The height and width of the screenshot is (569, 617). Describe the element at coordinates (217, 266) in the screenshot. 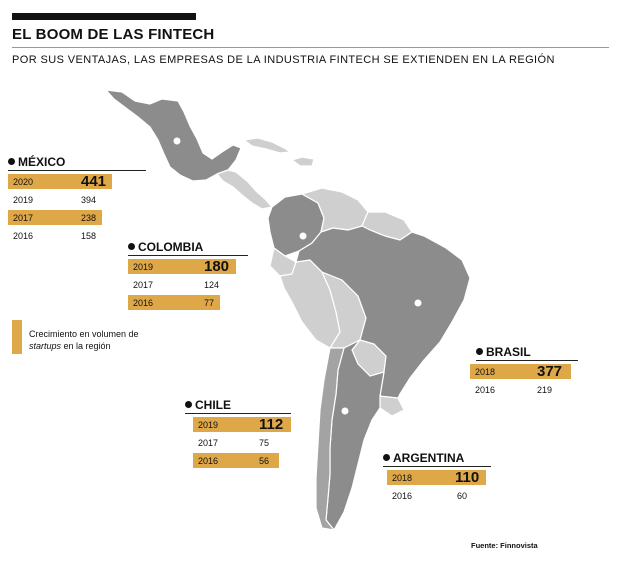

I see `row-value: 180` at that location.